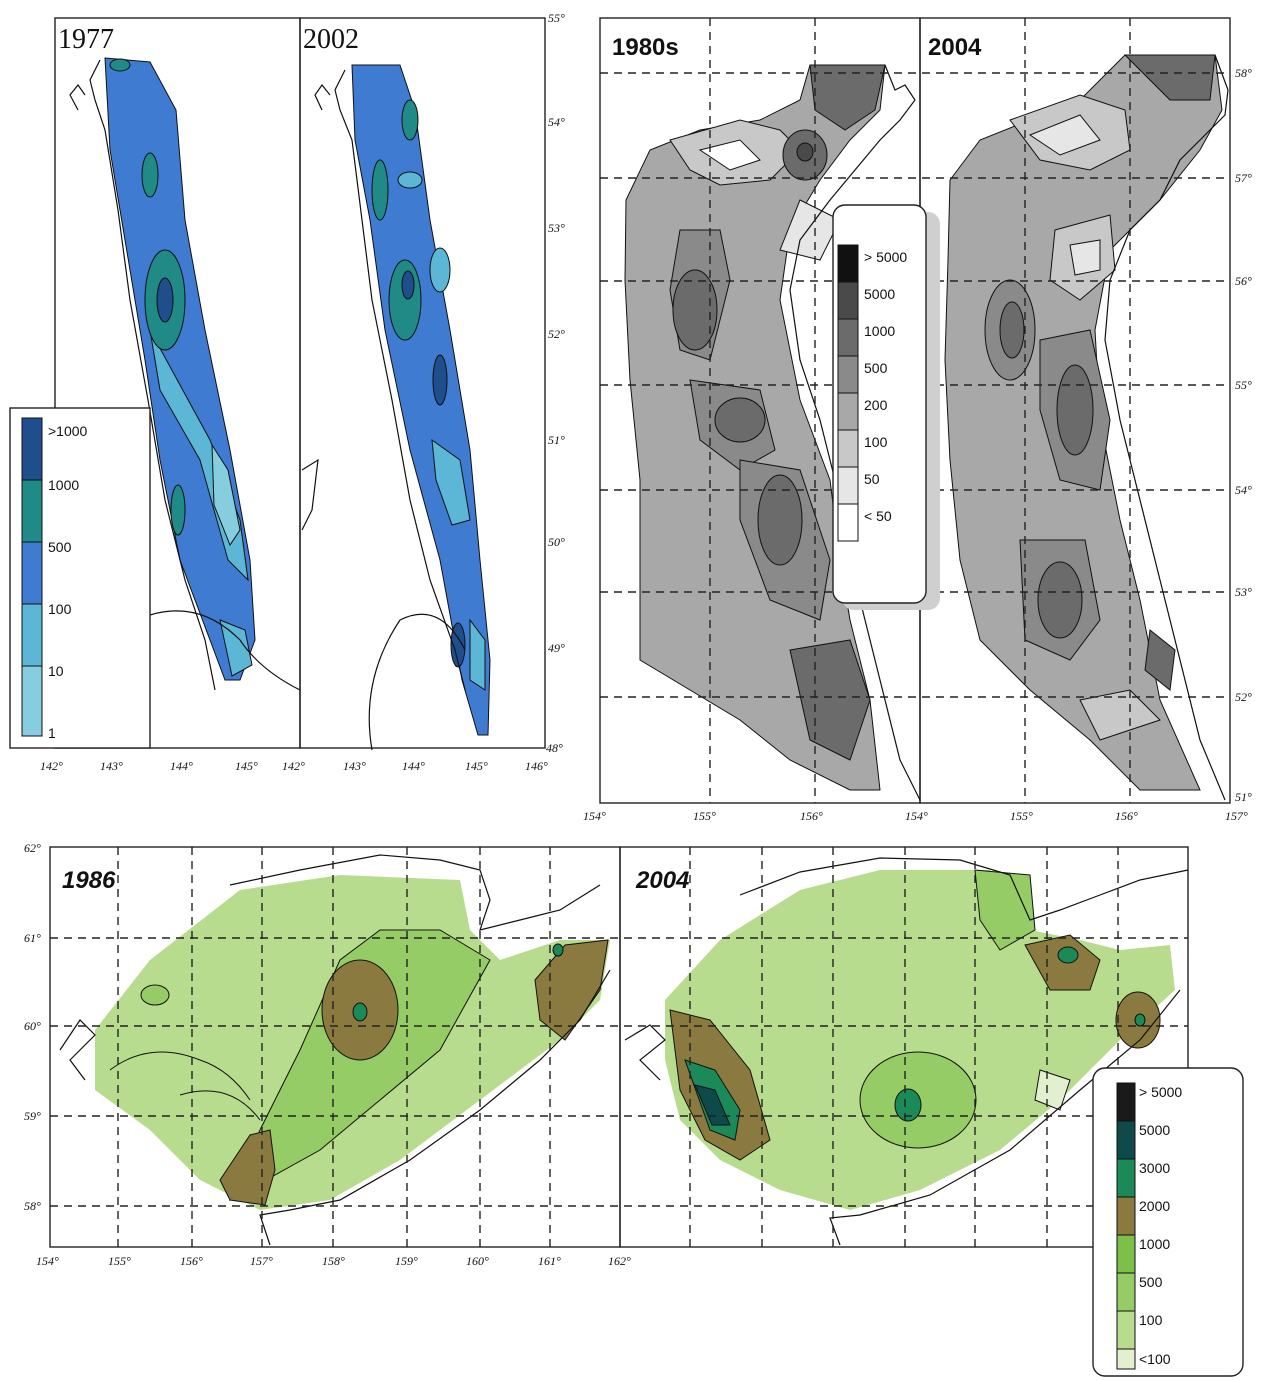  I want to click on lon-tick: 155°, so click(119, 1261).